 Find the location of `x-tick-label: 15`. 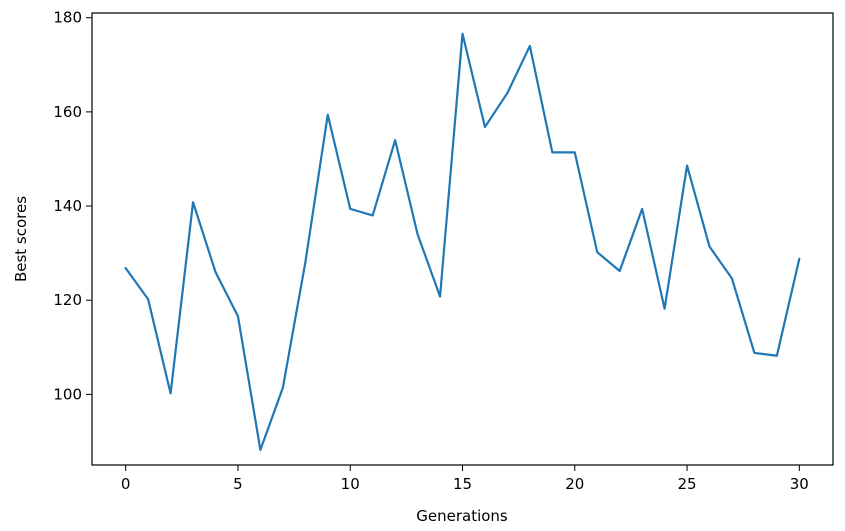

x-tick-label: 15 is located at coordinates (462, 484).